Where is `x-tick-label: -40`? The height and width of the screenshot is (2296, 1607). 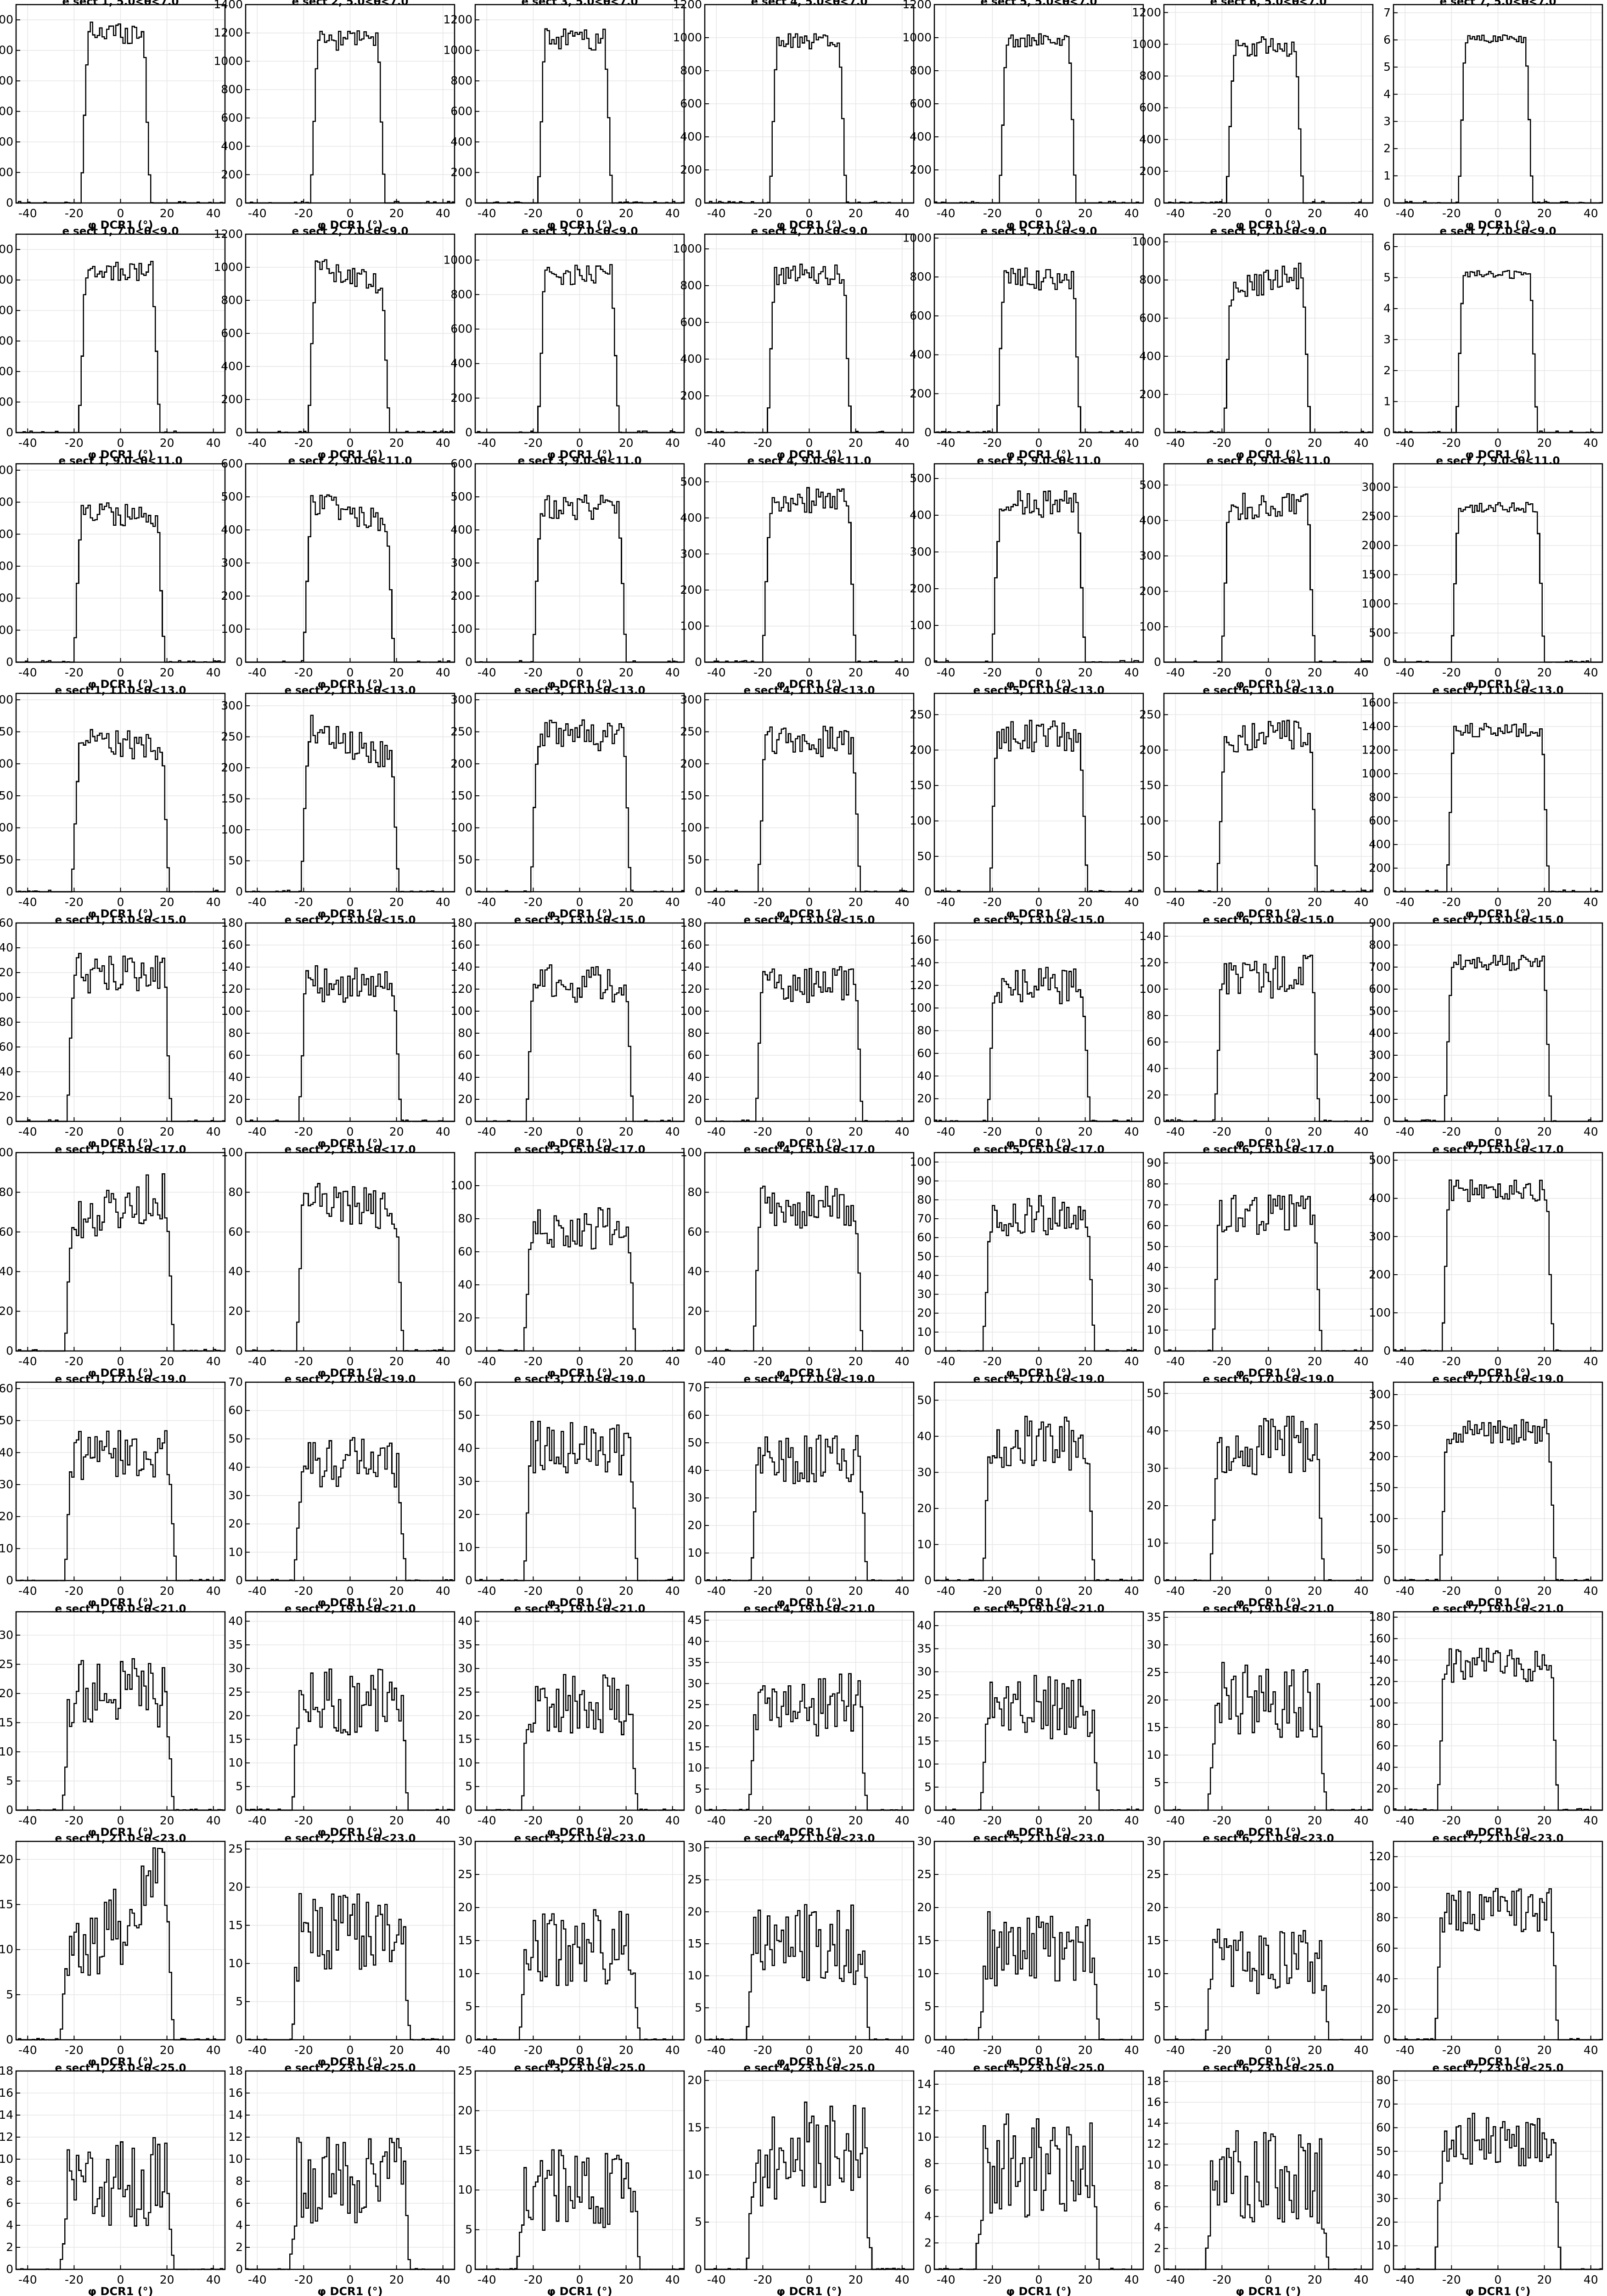
x-tick-label: -40 is located at coordinates (487, 2280).